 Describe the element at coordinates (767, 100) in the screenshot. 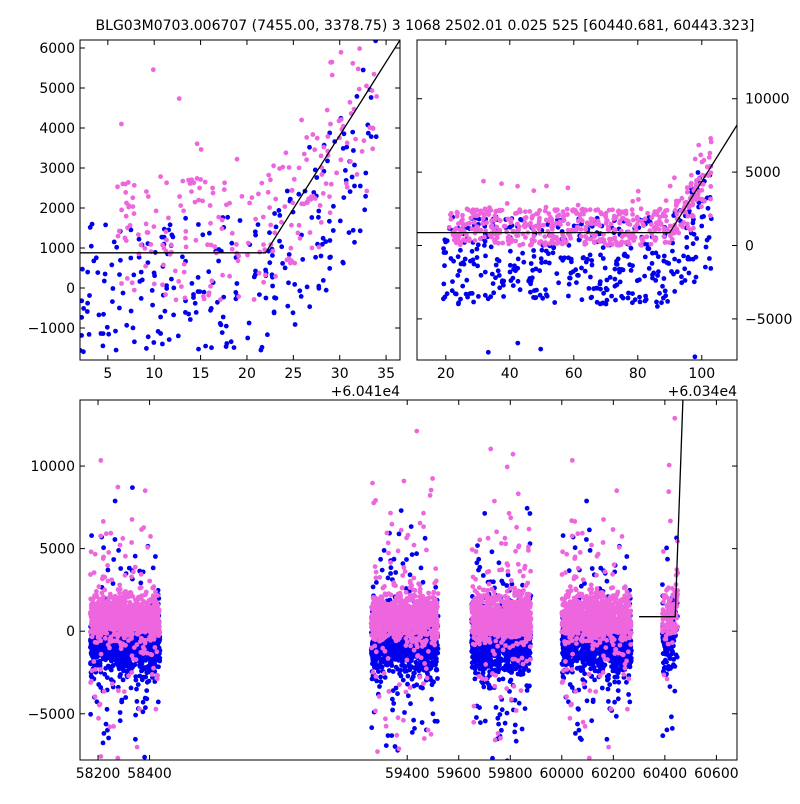

I see `y-tick-label: 10000` at that location.